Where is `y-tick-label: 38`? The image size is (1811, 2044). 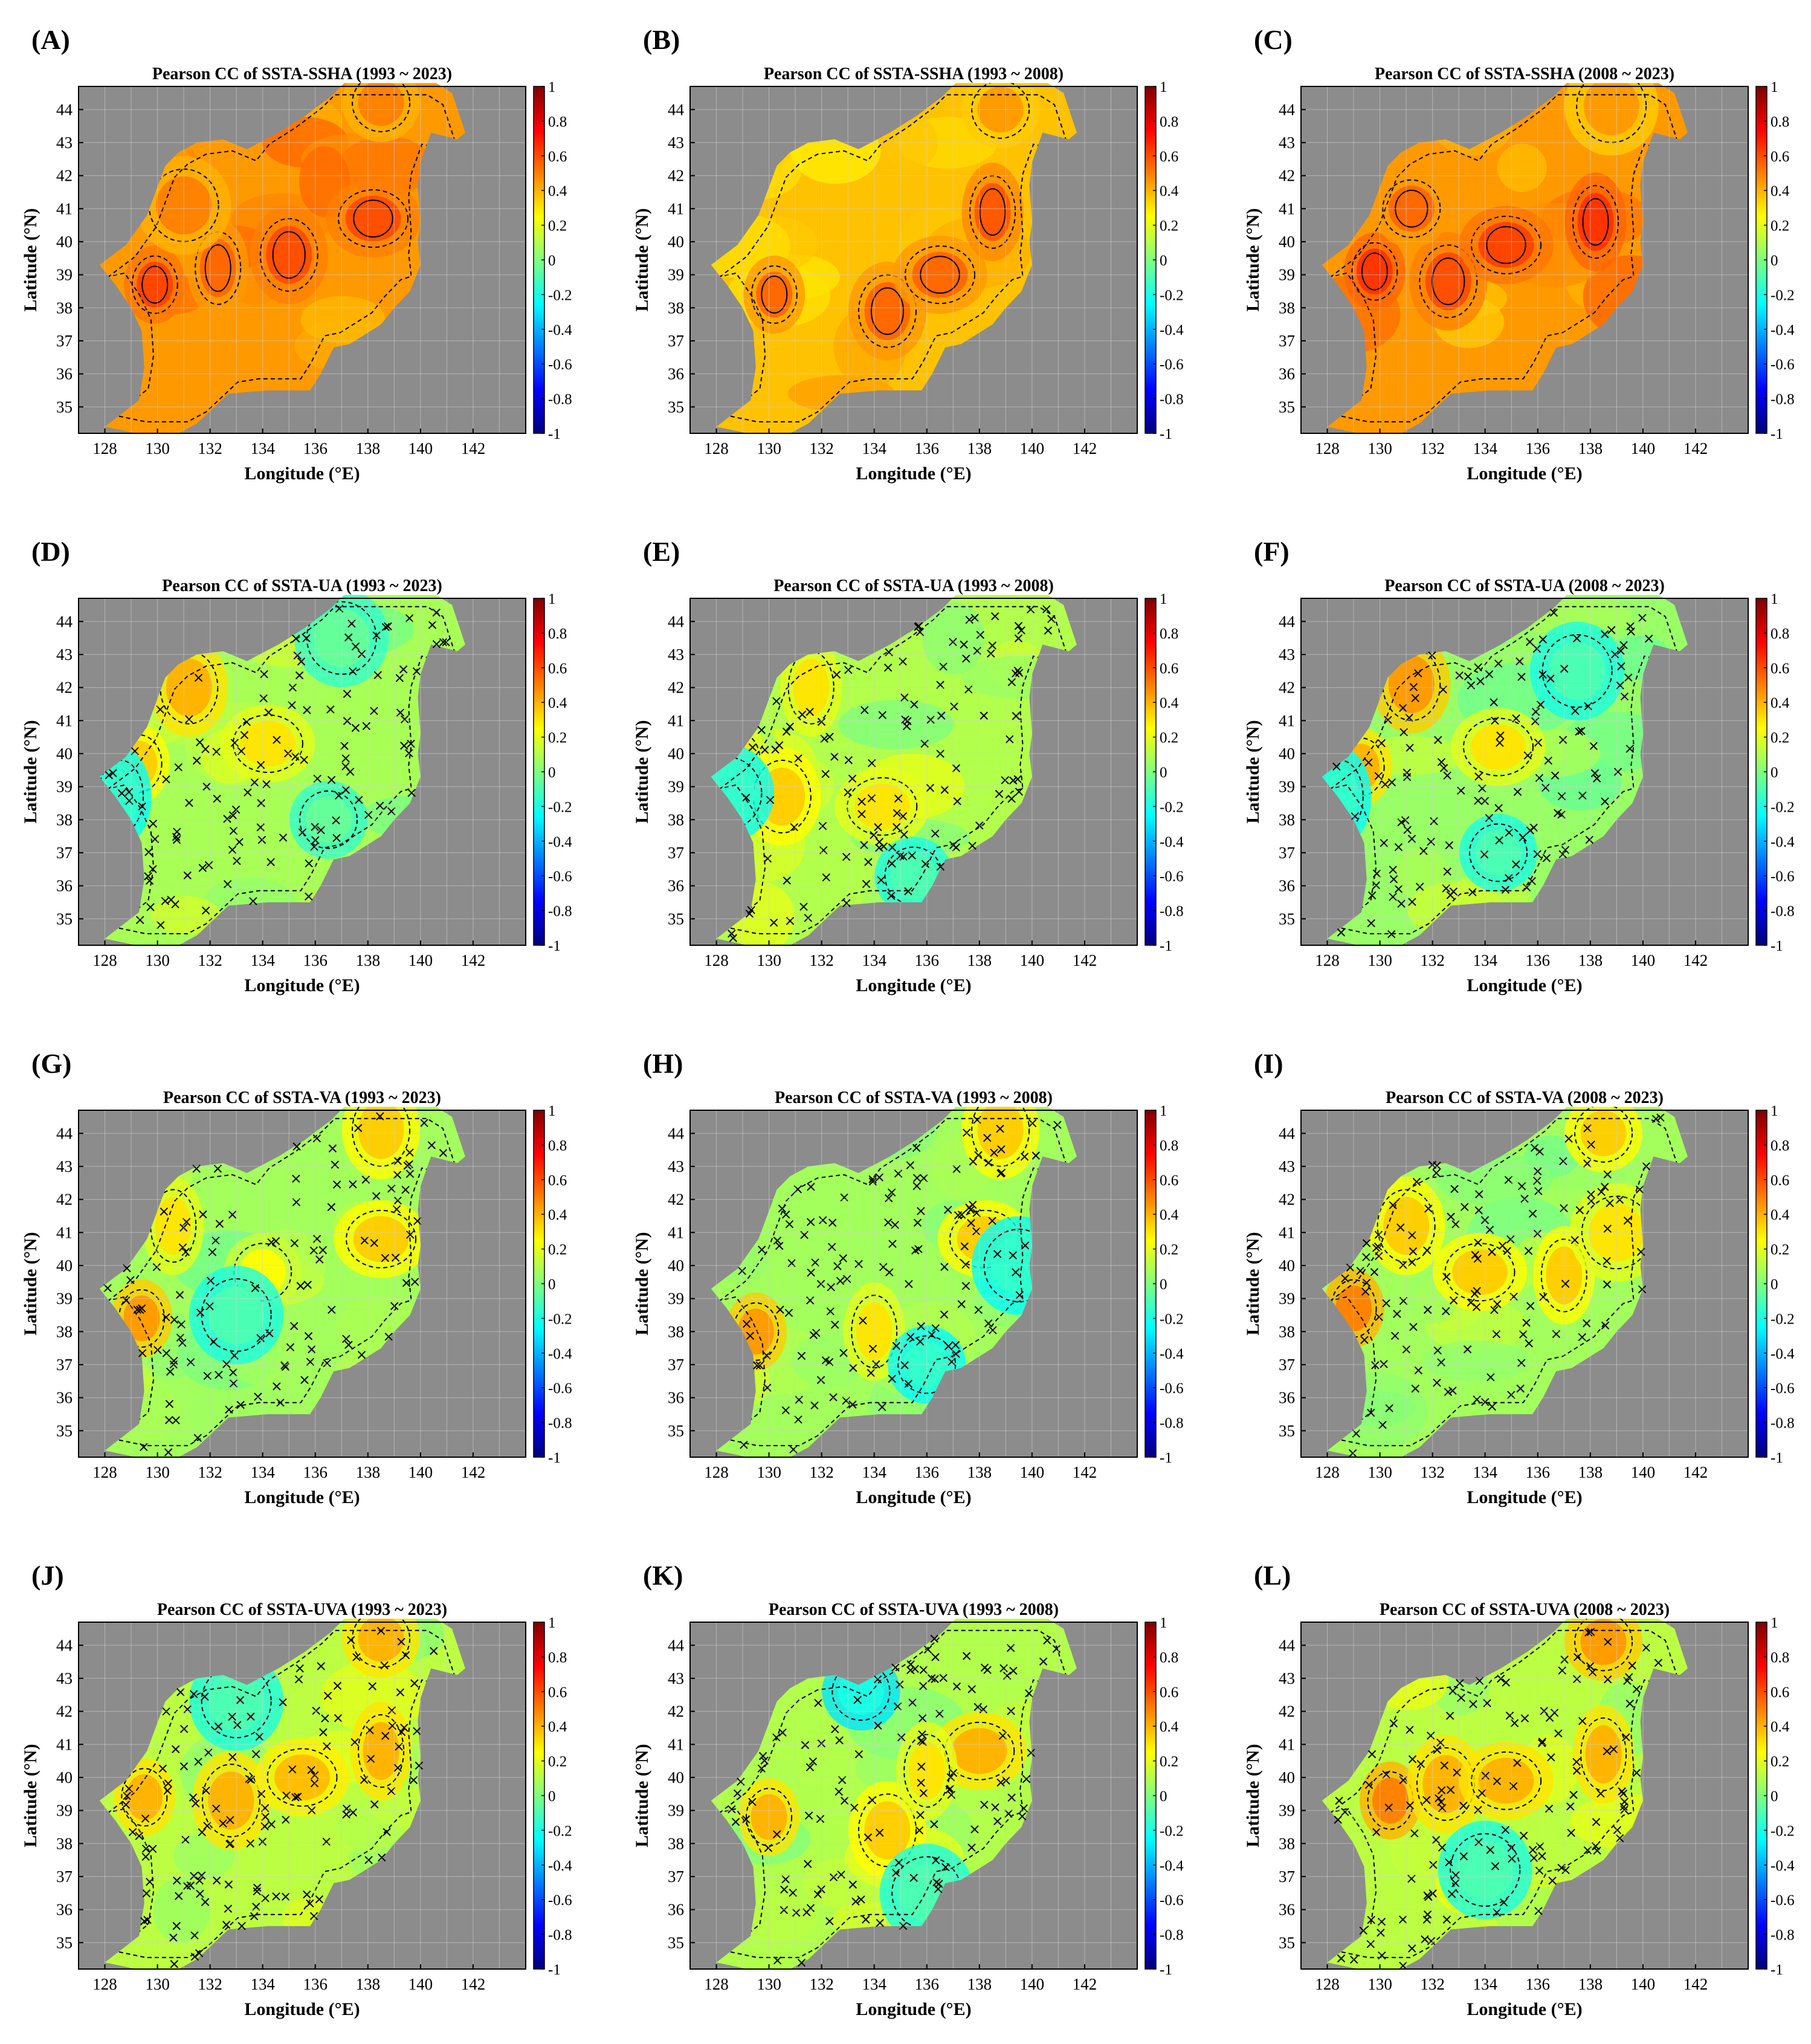
y-tick-label: 38 is located at coordinates (64, 1843).